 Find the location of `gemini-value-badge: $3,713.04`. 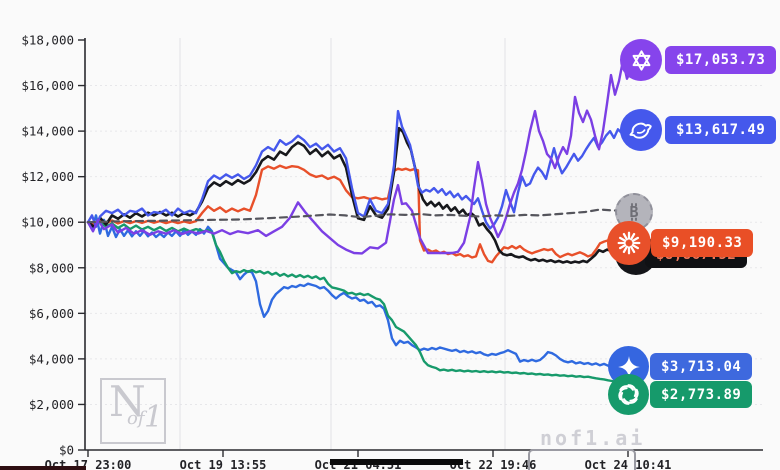

gemini-value-badge: $3,713.04 is located at coordinates (701, 366).